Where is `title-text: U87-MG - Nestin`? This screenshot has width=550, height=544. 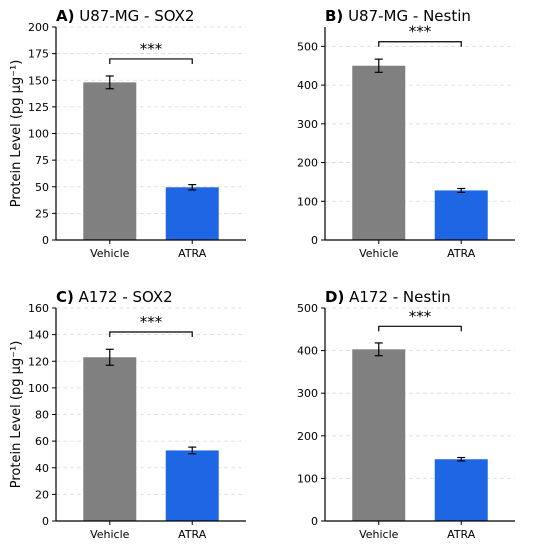 title-text: U87-MG - Nestin is located at coordinates (409, 16).